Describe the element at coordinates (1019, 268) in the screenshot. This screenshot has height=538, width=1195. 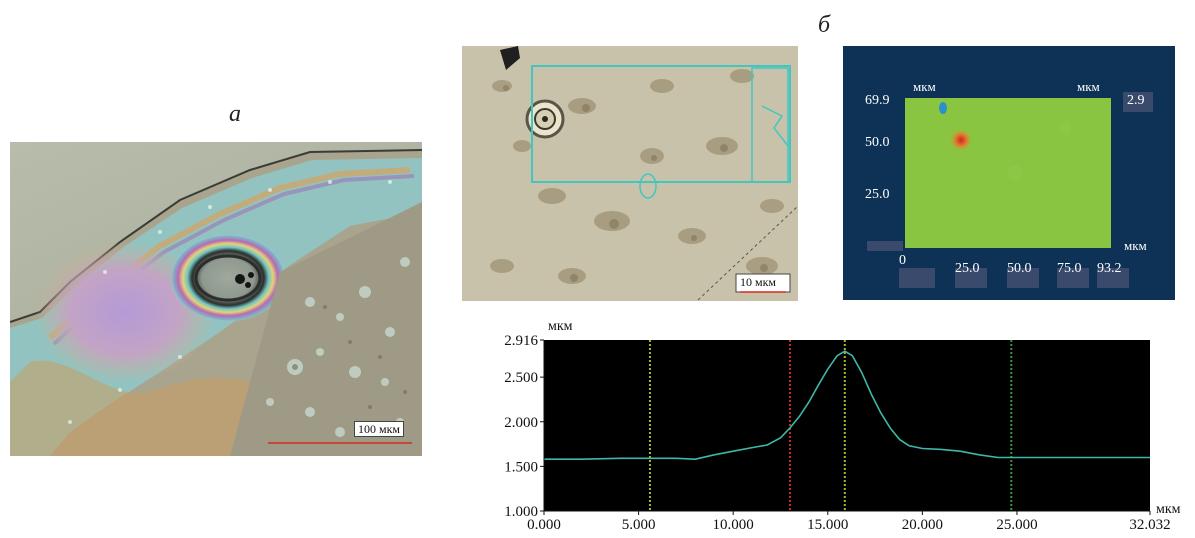
I see `map-x-tick-50: 50.0` at that location.